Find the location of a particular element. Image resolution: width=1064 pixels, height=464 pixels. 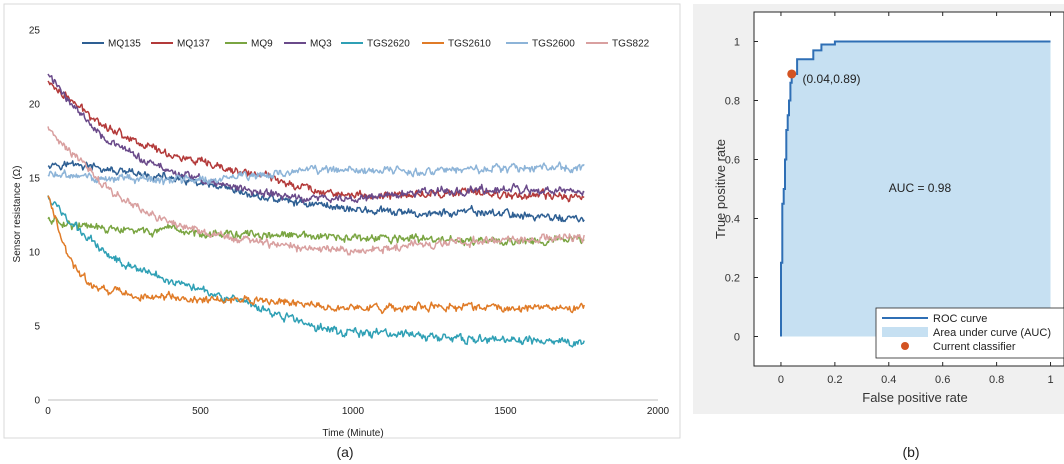

legend-label-tgs2610: TGS2610 is located at coordinates (469, 44).